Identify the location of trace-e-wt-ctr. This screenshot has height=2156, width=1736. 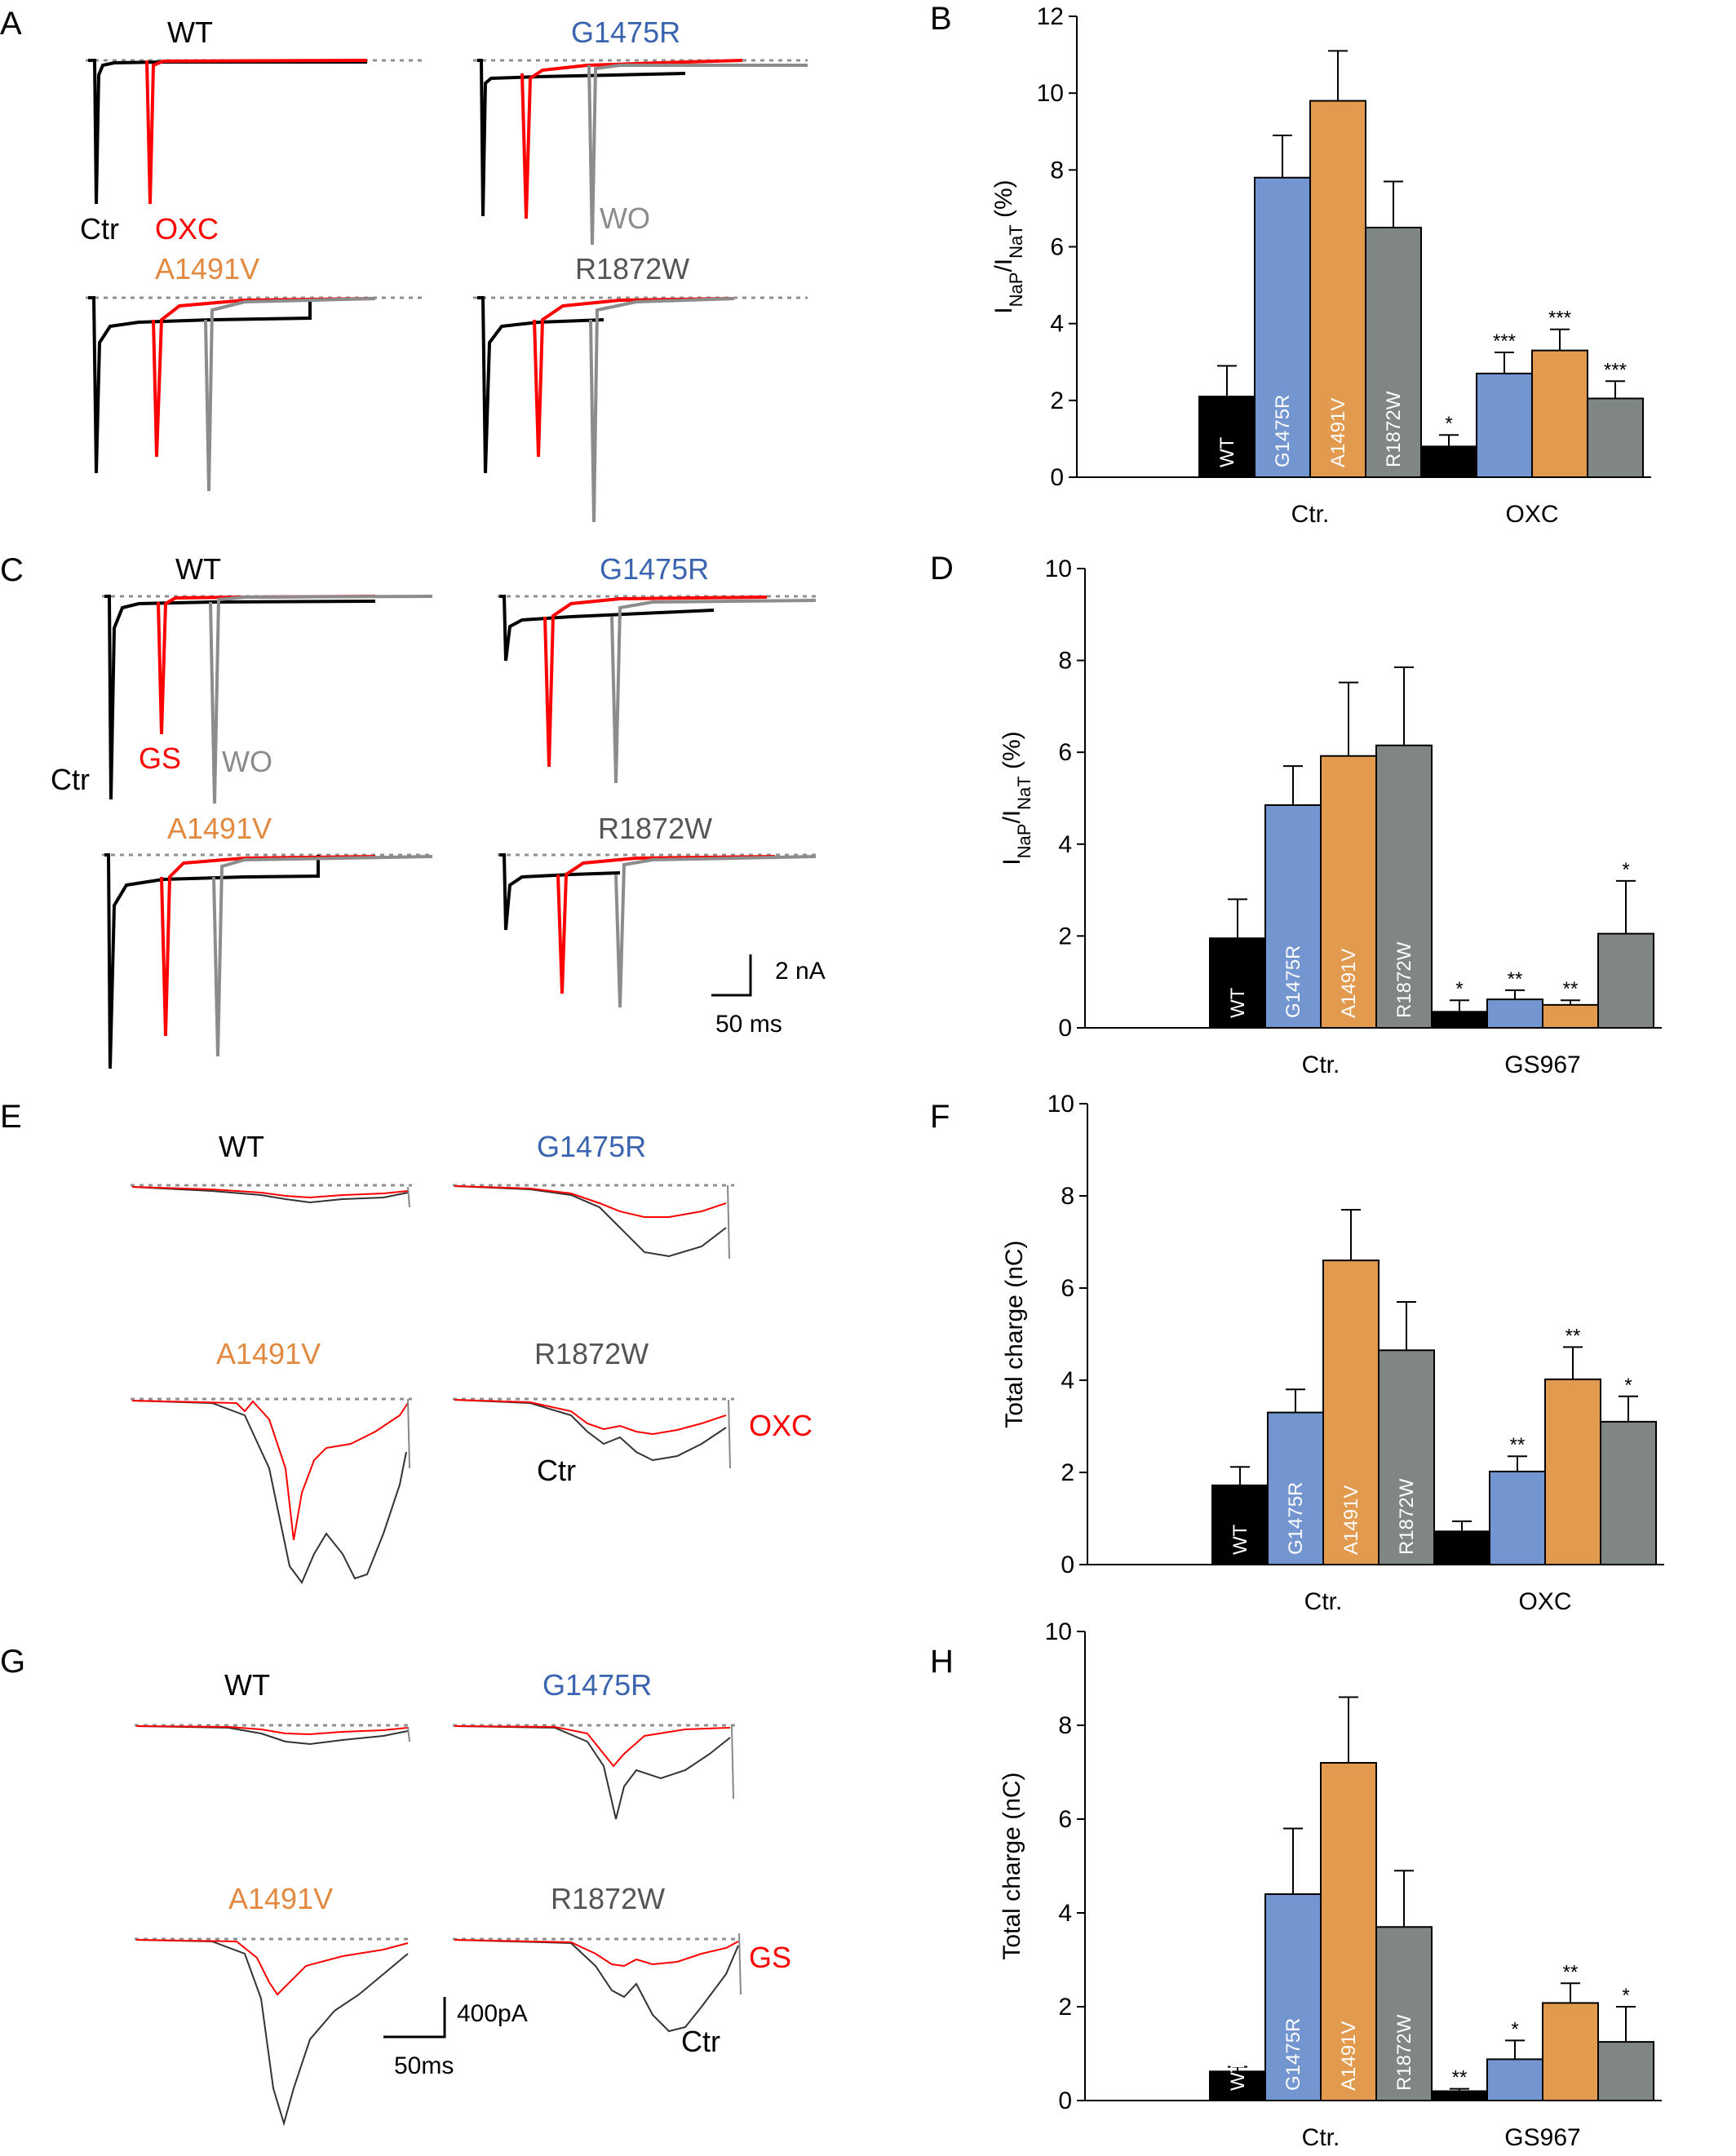
(270, 1195).